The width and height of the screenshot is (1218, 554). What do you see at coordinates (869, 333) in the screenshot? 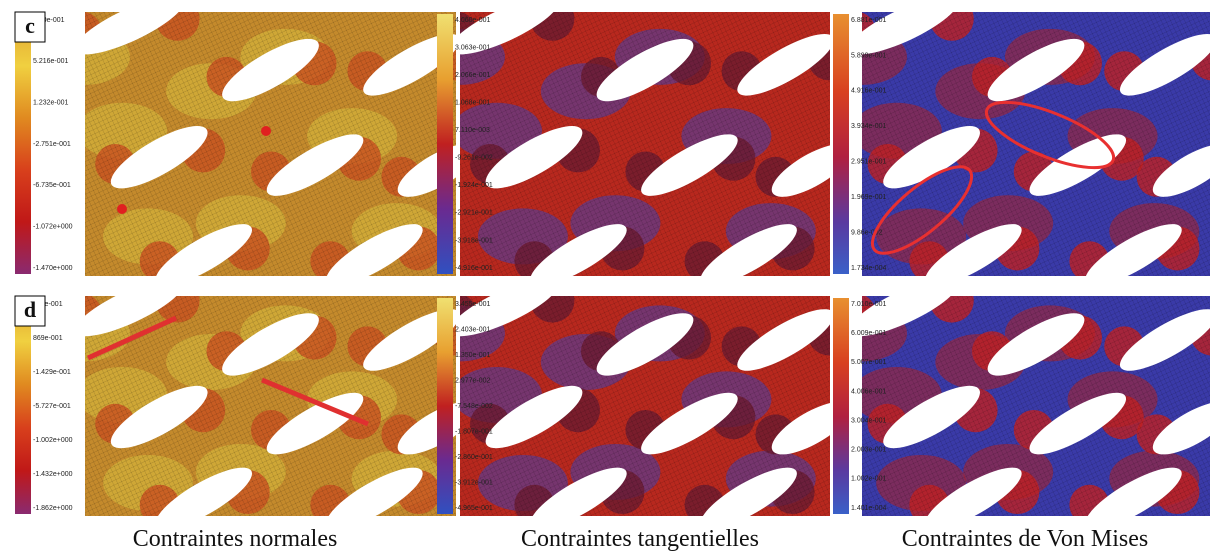
I see `legend-tick-label: 6.009e-001` at bounding box center [869, 333].